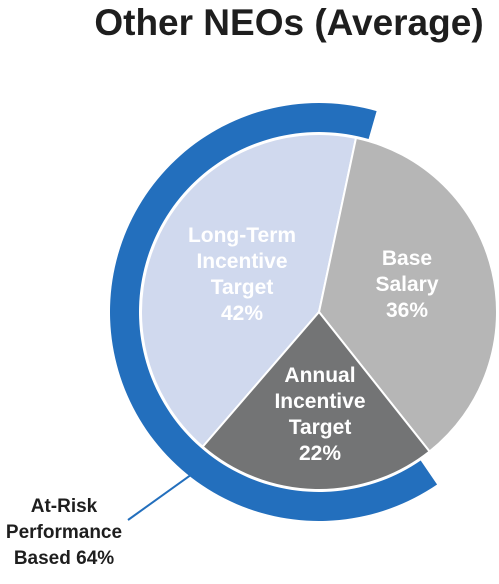 Image resolution: width=499 pixels, height=584 pixels. I want to click on pie-slice-annual-incentive-target, so click(316, 400).